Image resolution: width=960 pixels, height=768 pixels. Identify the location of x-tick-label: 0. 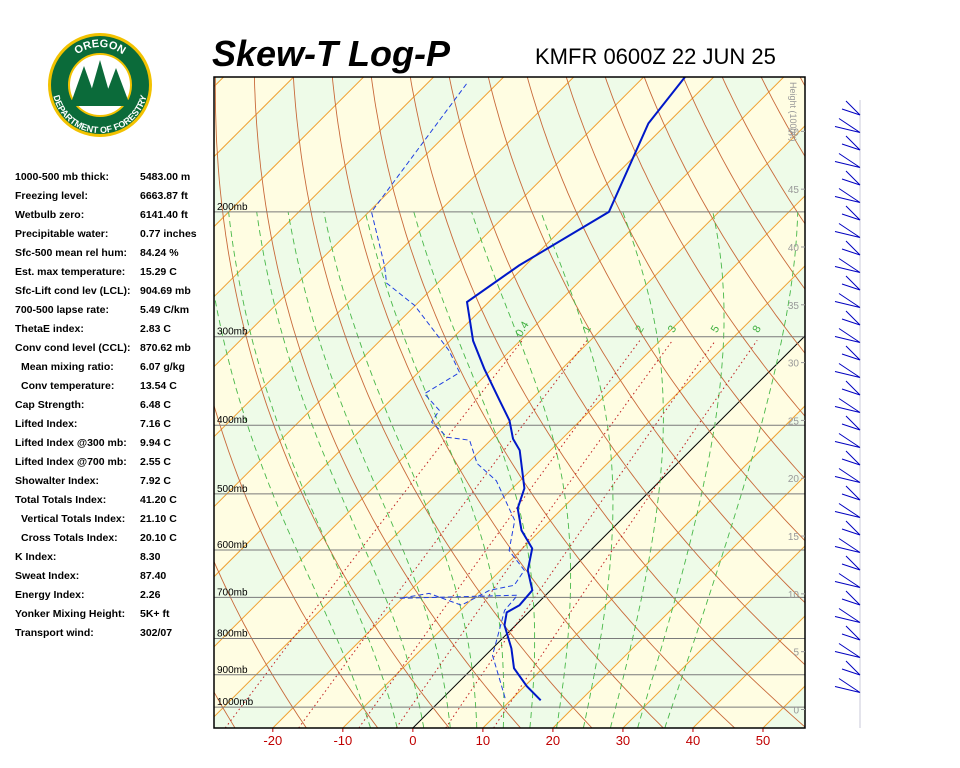
(412, 740).